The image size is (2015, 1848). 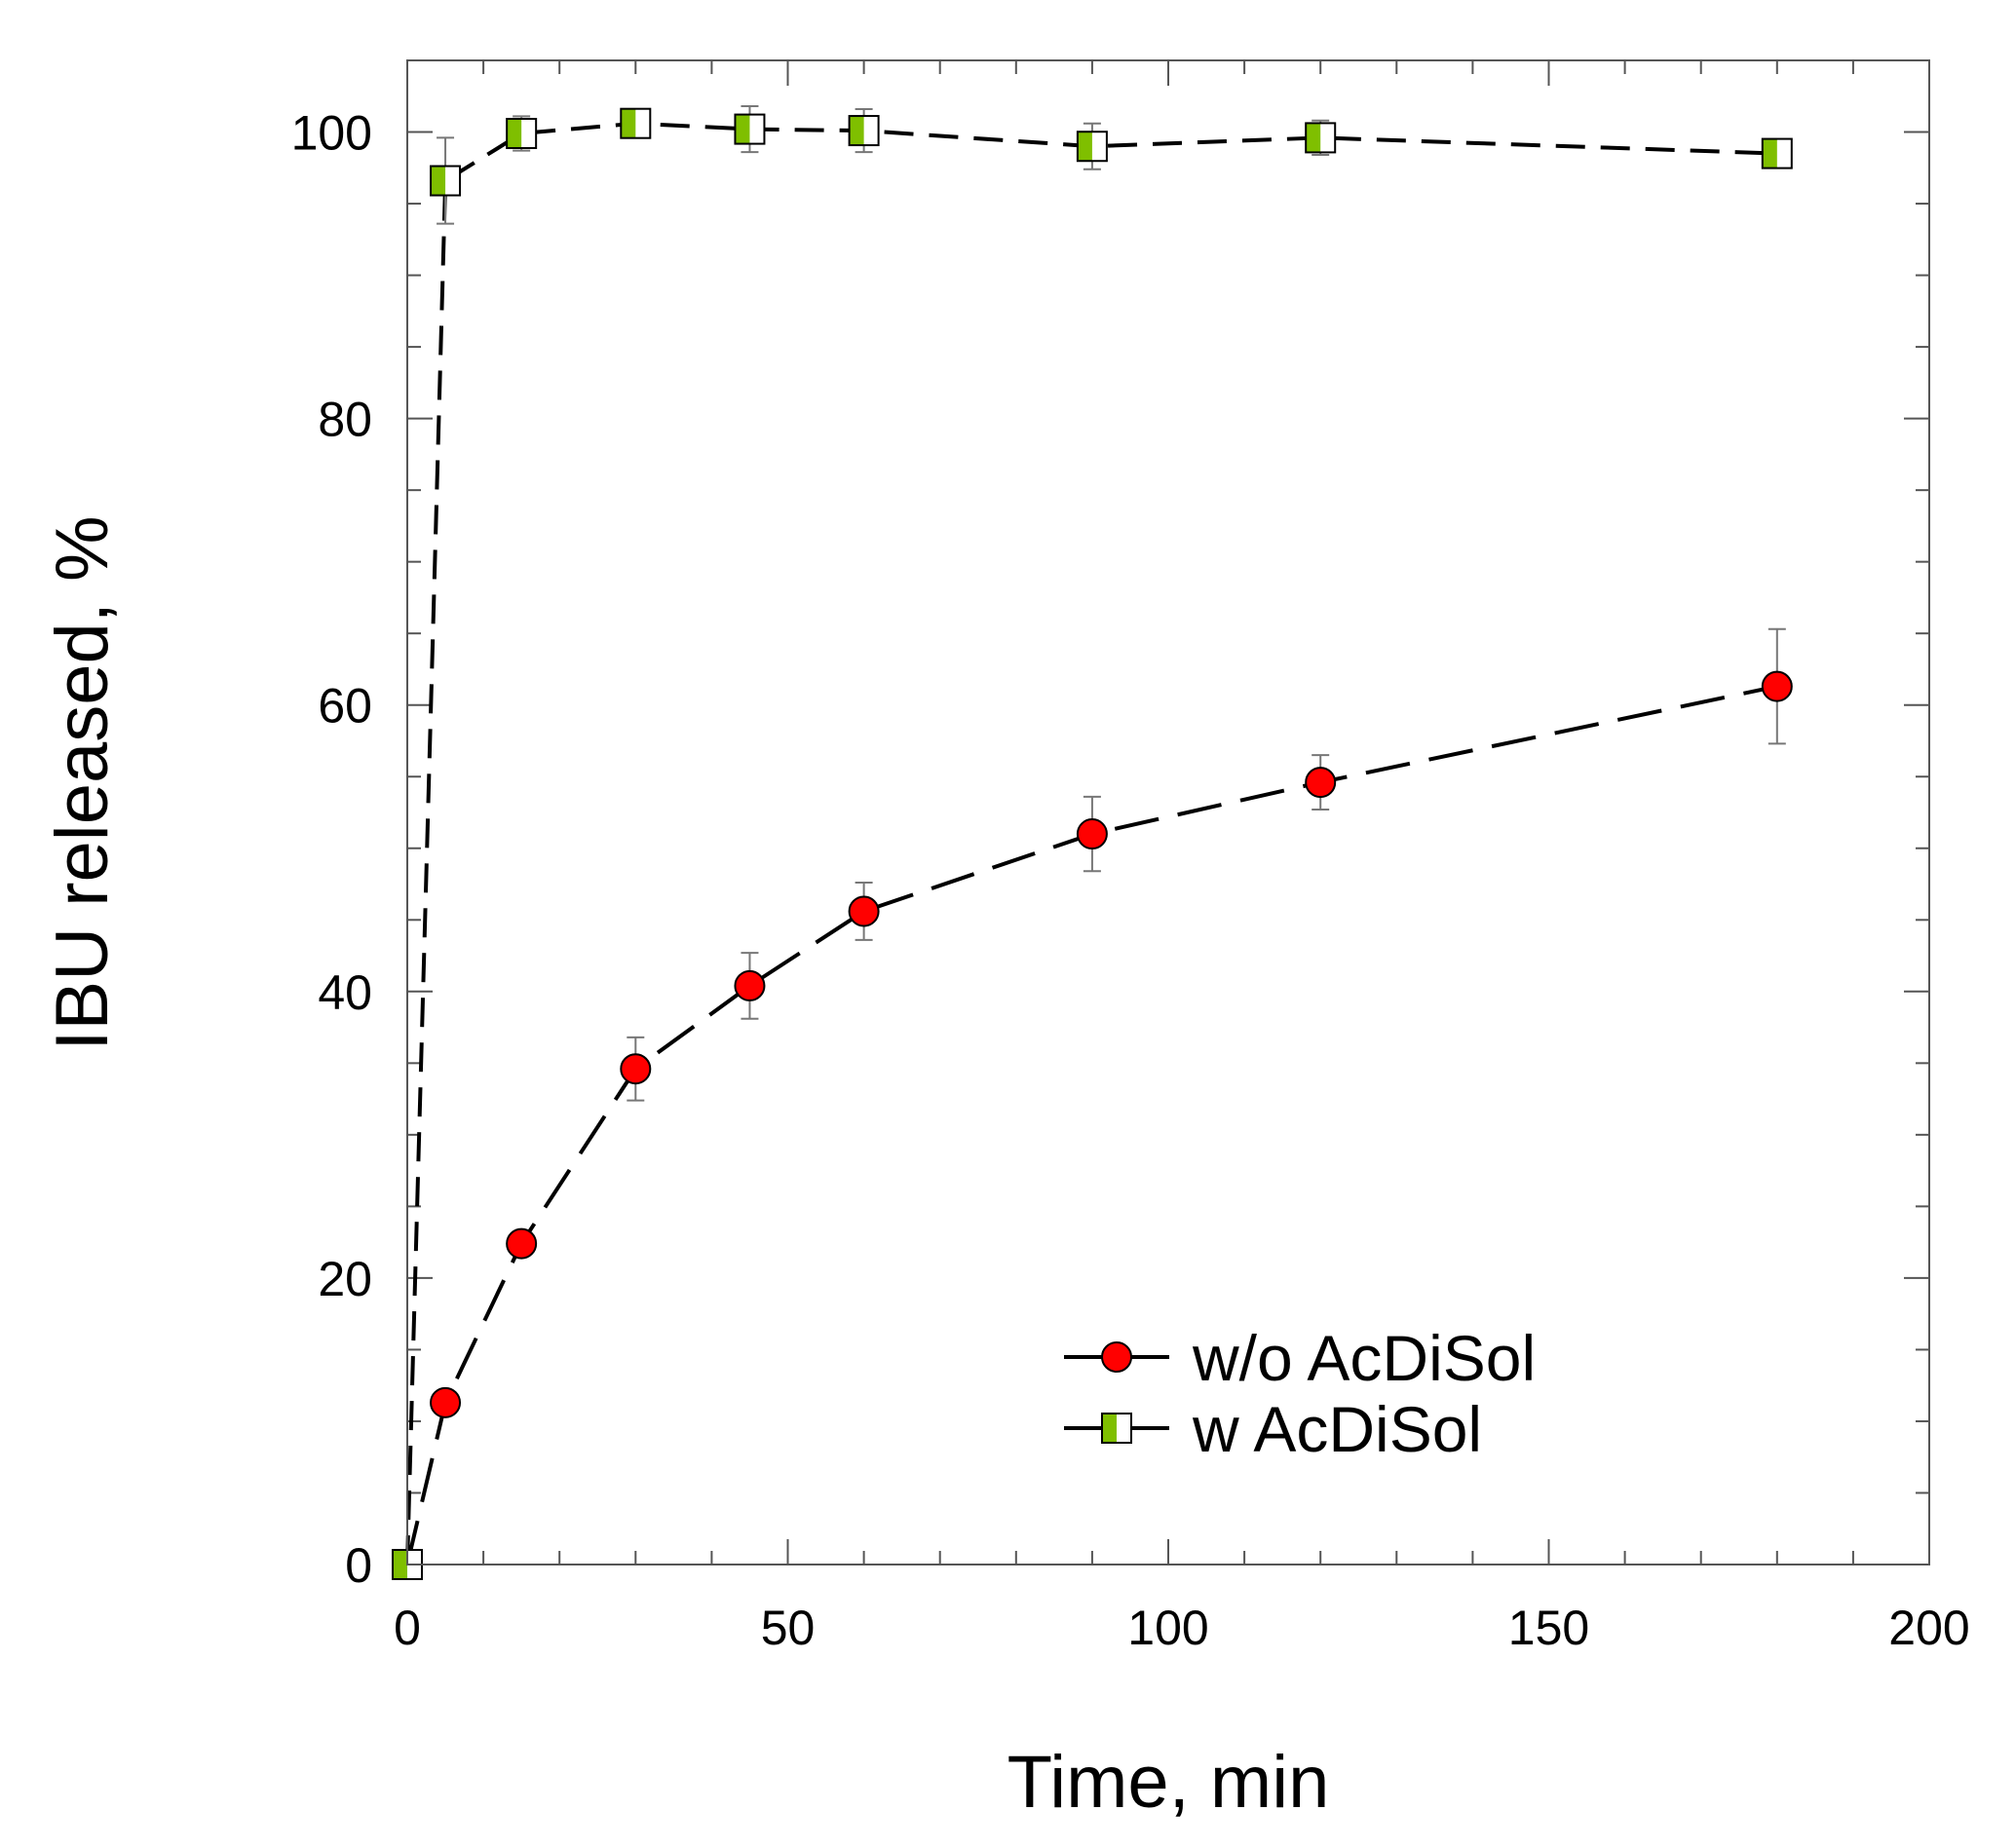 I want to click on legend-label-with-acdisol: w AcDiSol, so click(x=1337, y=1429).